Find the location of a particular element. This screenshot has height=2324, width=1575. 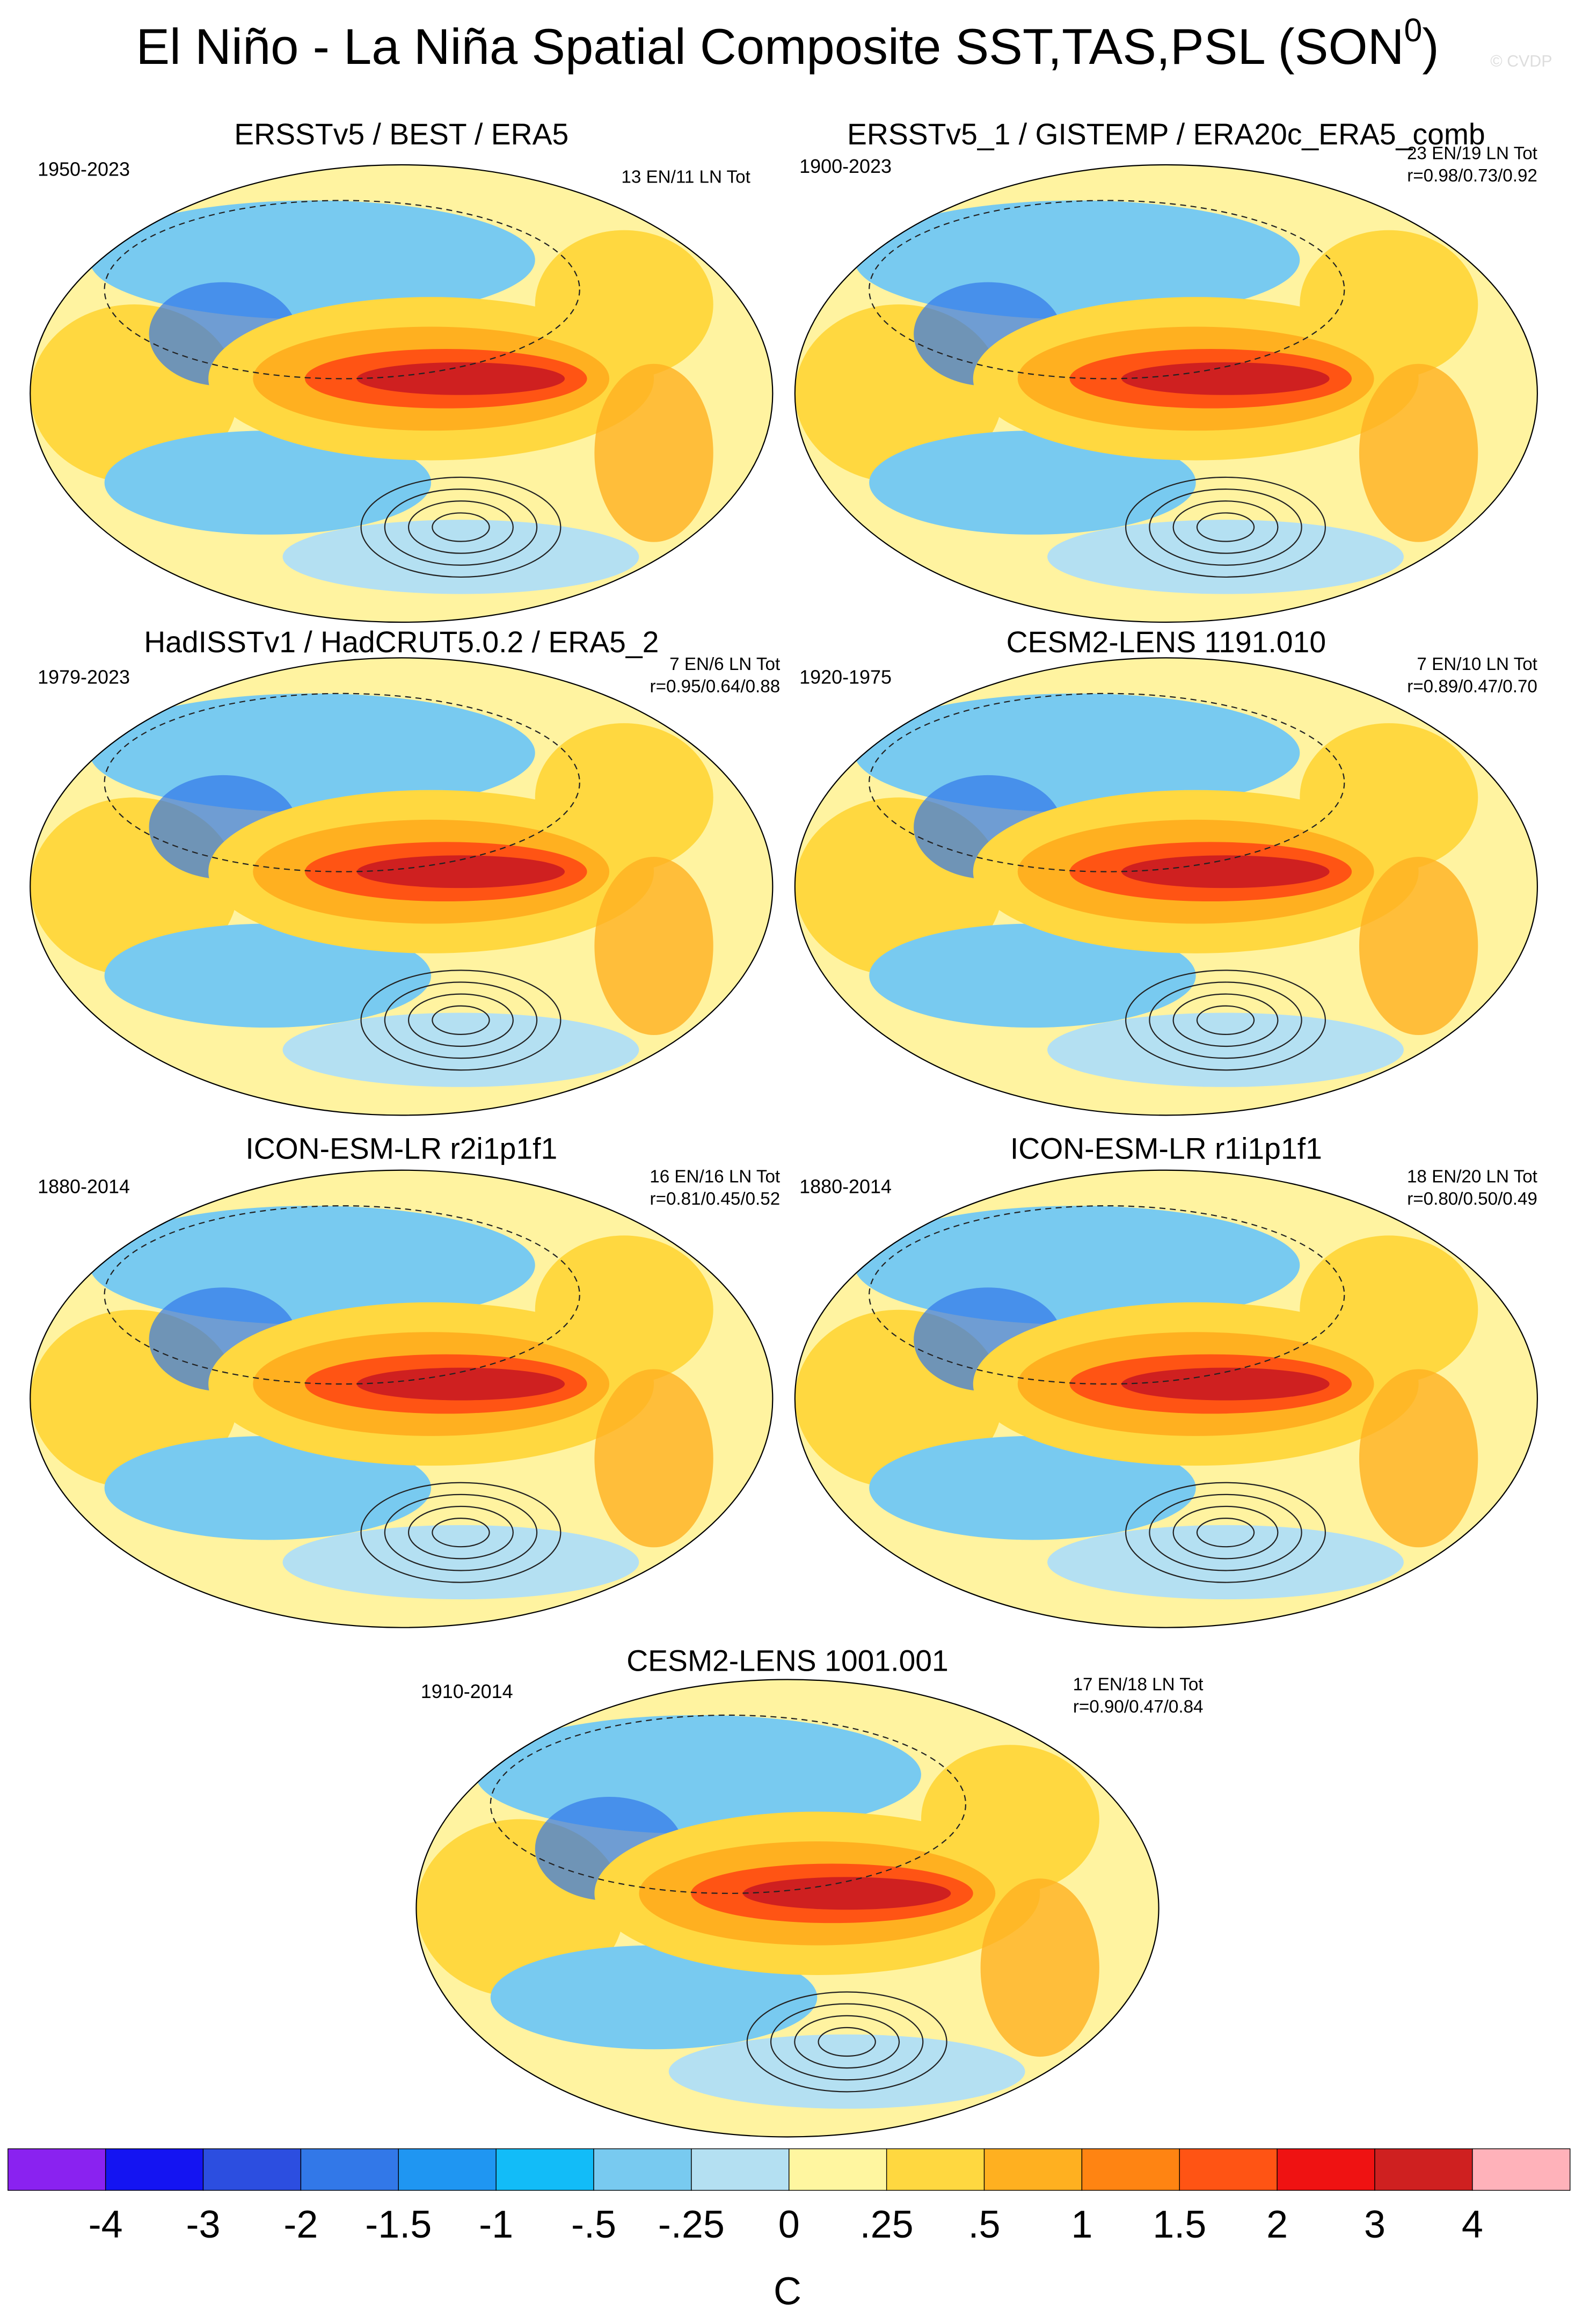

panel-stat: r=0.80/0.50/0.49 is located at coordinates (1472, 1199).